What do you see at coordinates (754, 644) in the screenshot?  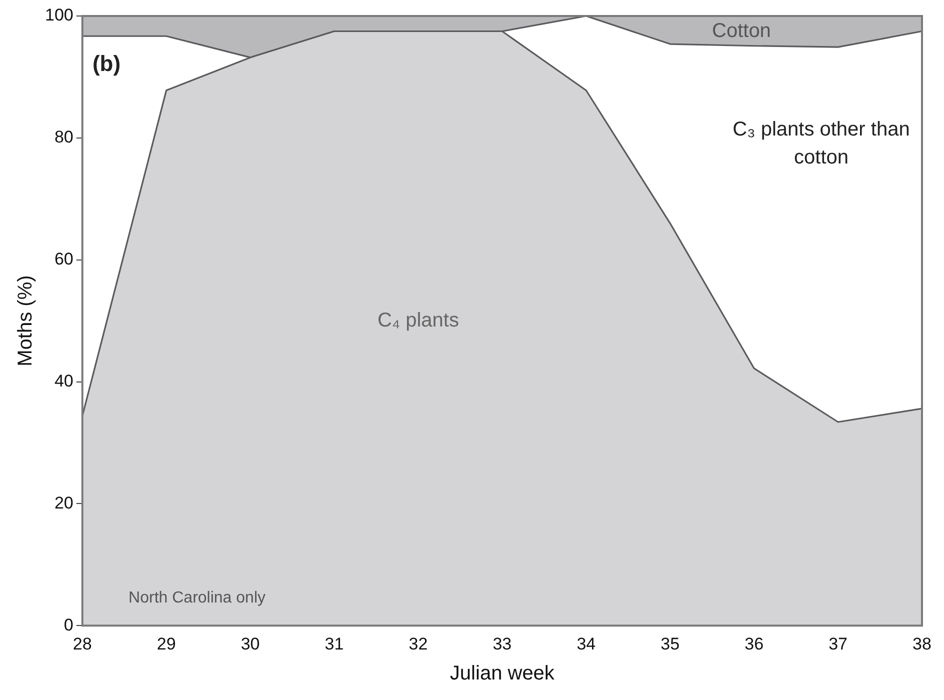 I see `x-tick-label: 36` at bounding box center [754, 644].